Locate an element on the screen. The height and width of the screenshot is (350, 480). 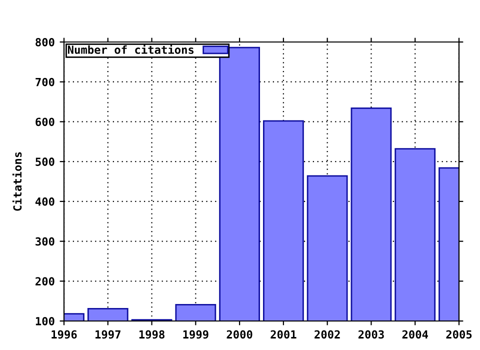
y-tick-label: 400 is located at coordinates (44, 201).